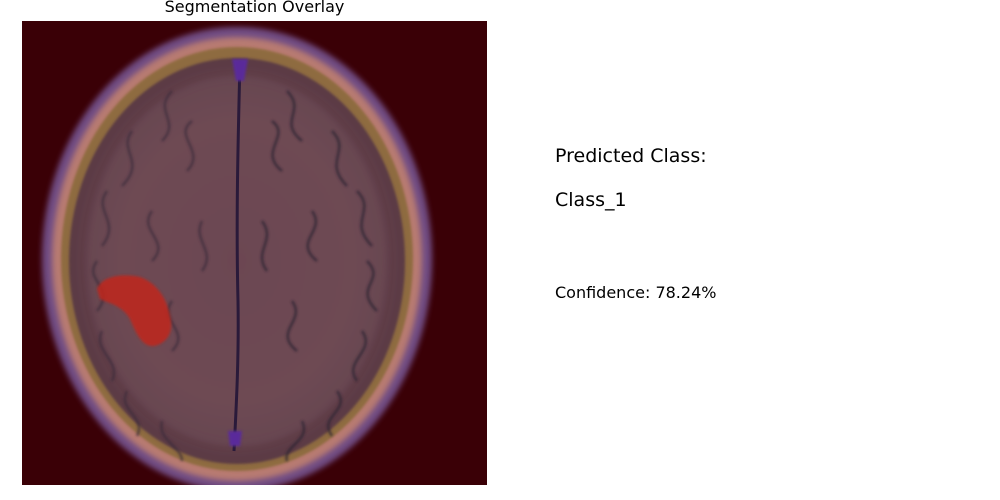 This screenshot has height=500, width=1000. What do you see at coordinates (235, 438) in the screenshot?
I see `midline-vessel-bottom` at bounding box center [235, 438].